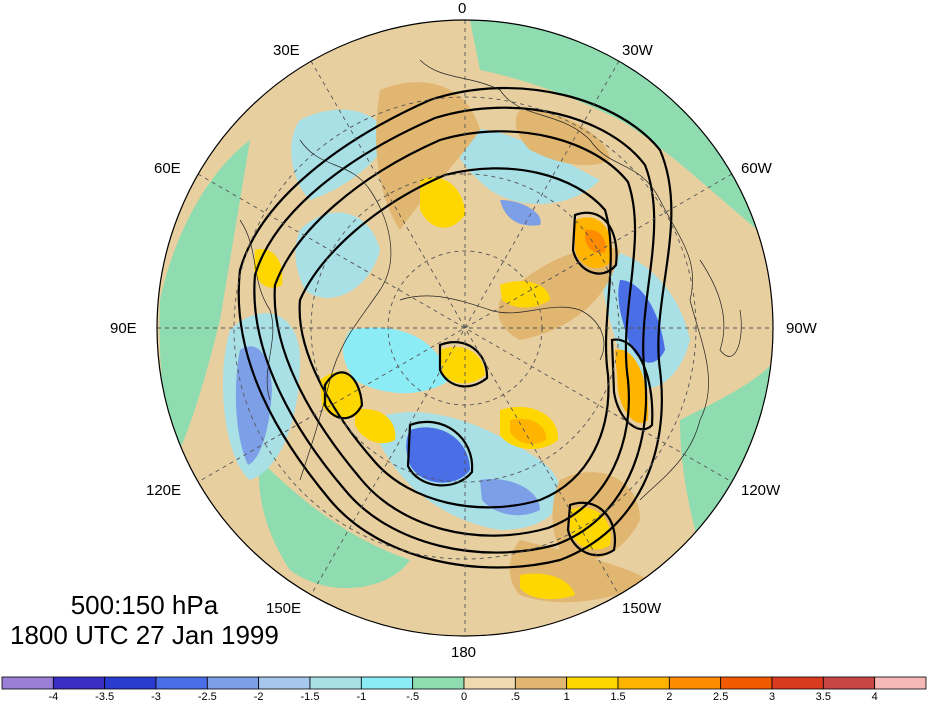 This screenshot has height=702, width=928. What do you see at coordinates (361, 696) in the screenshot?
I see `colorbar-tick-label: -1` at bounding box center [361, 696].